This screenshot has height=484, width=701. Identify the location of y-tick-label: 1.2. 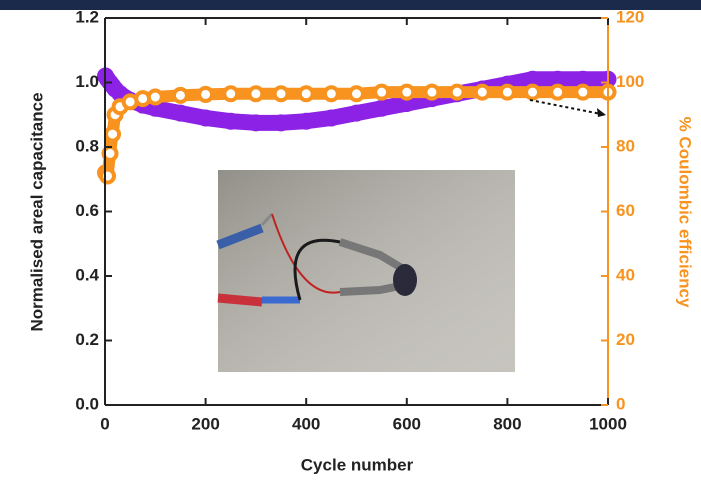
(87, 16).